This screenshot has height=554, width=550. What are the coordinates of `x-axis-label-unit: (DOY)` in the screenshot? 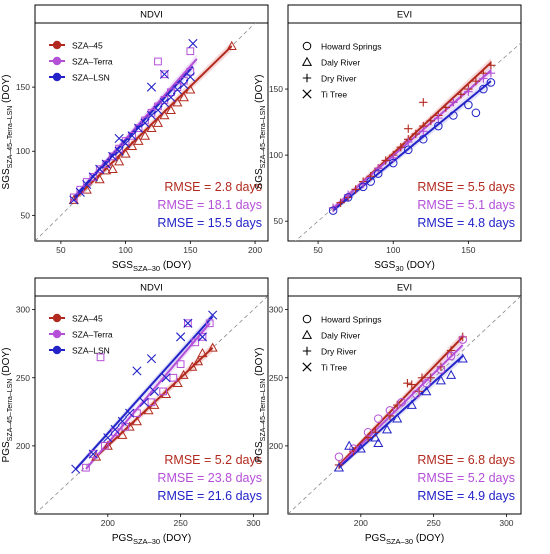 It's located at (175, 265).